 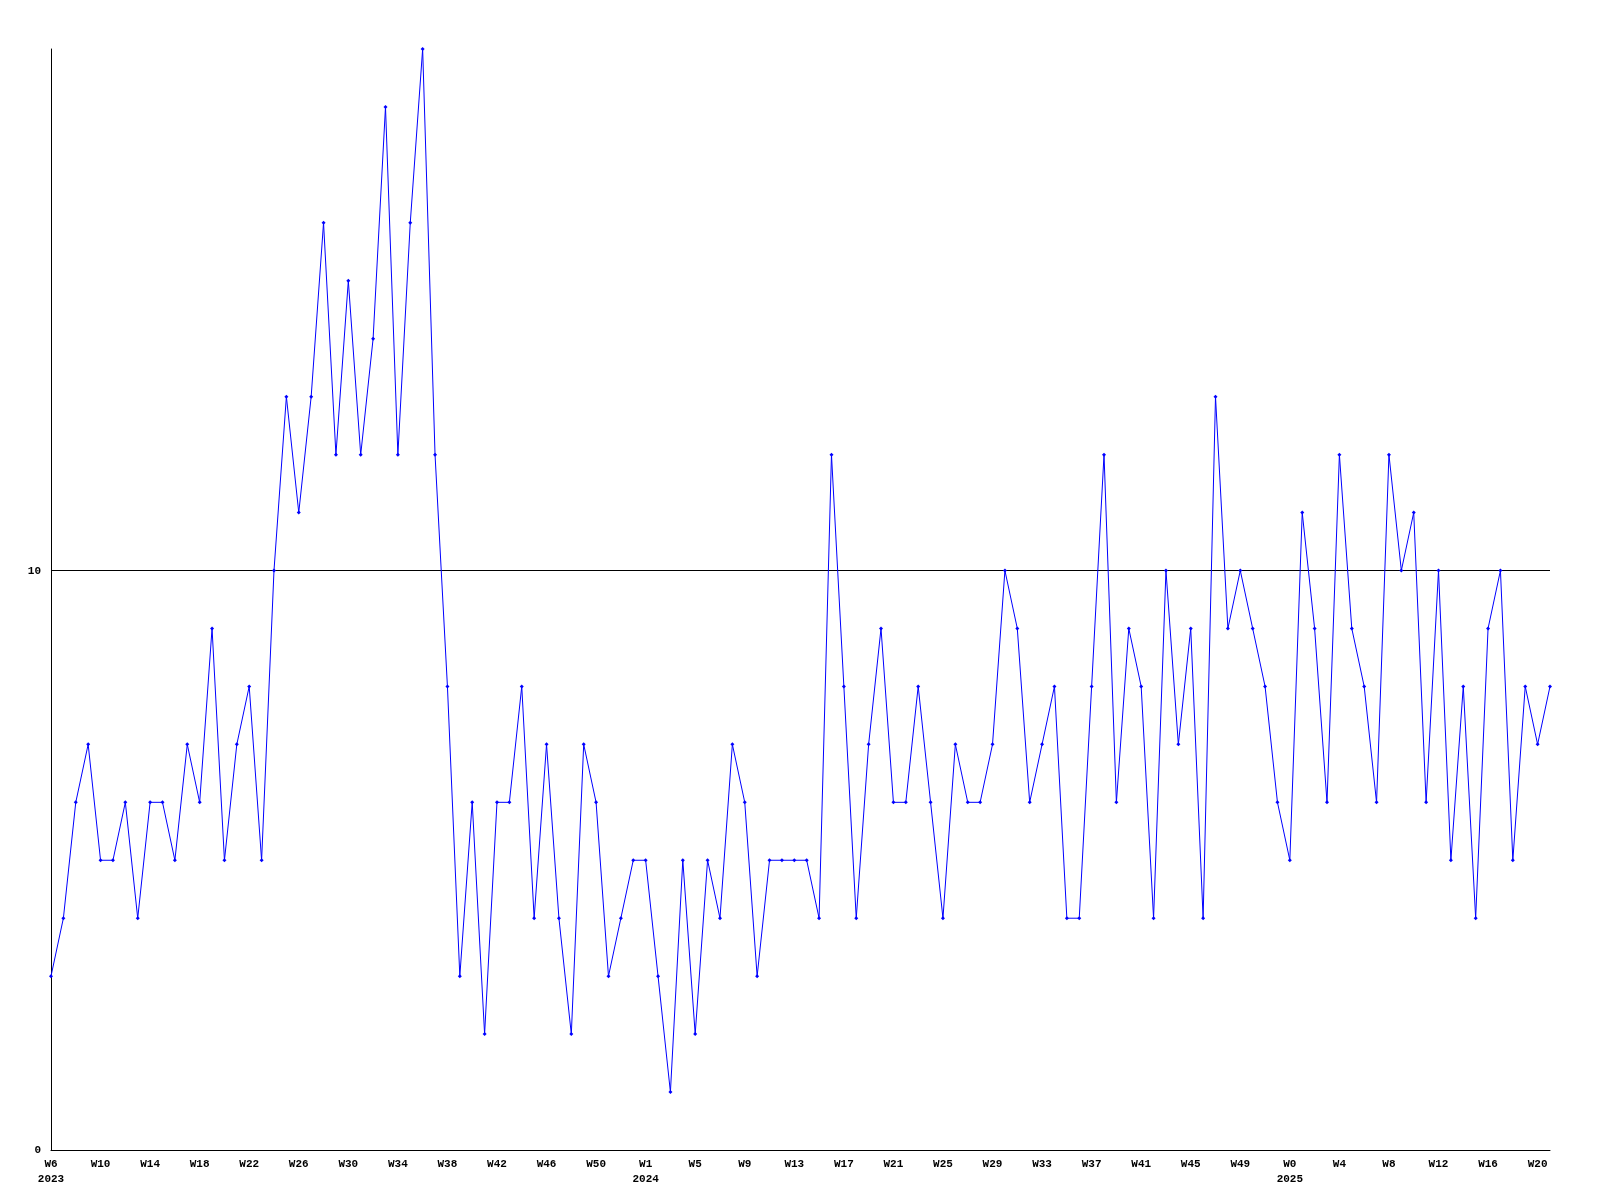 I want to click on x-tick-label: W20, so click(x=1537, y=1163).